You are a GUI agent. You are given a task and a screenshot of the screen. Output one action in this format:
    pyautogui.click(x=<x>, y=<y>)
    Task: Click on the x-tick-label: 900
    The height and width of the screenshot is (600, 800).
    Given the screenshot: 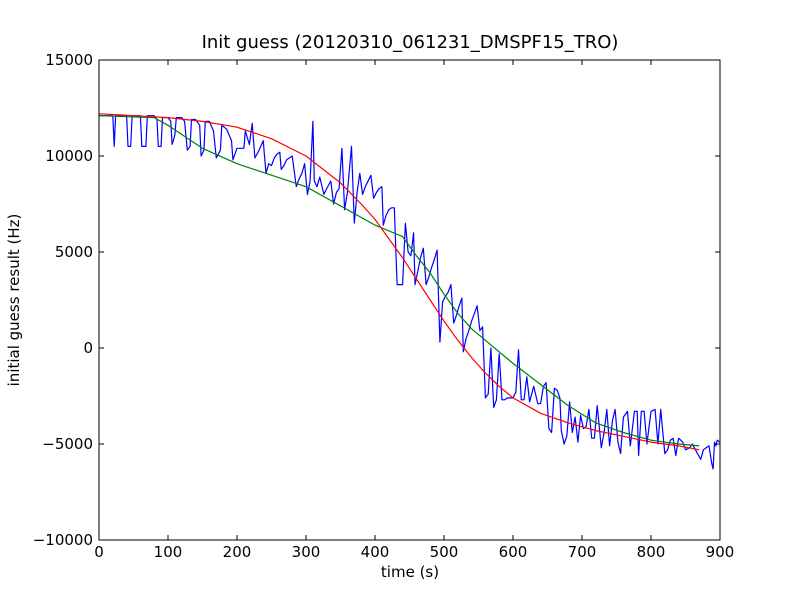 What is the action you would take?
    pyautogui.click(x=720, y=552)
    